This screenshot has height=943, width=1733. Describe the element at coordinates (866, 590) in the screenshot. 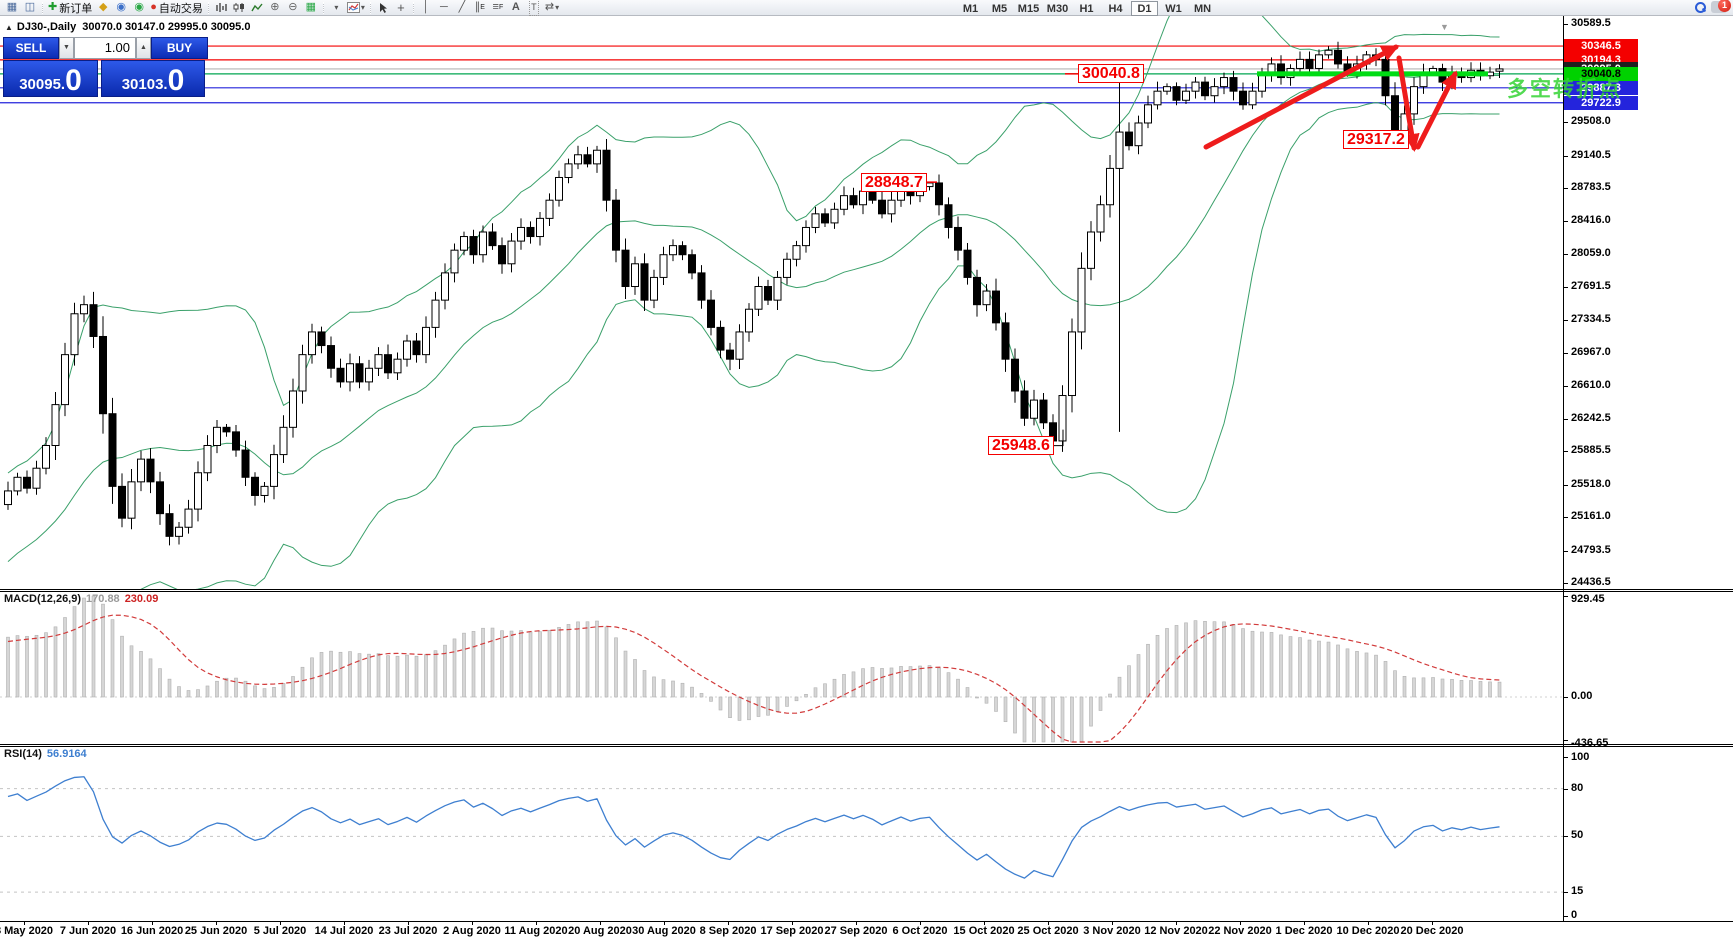

I see `panel-divider` at that location.